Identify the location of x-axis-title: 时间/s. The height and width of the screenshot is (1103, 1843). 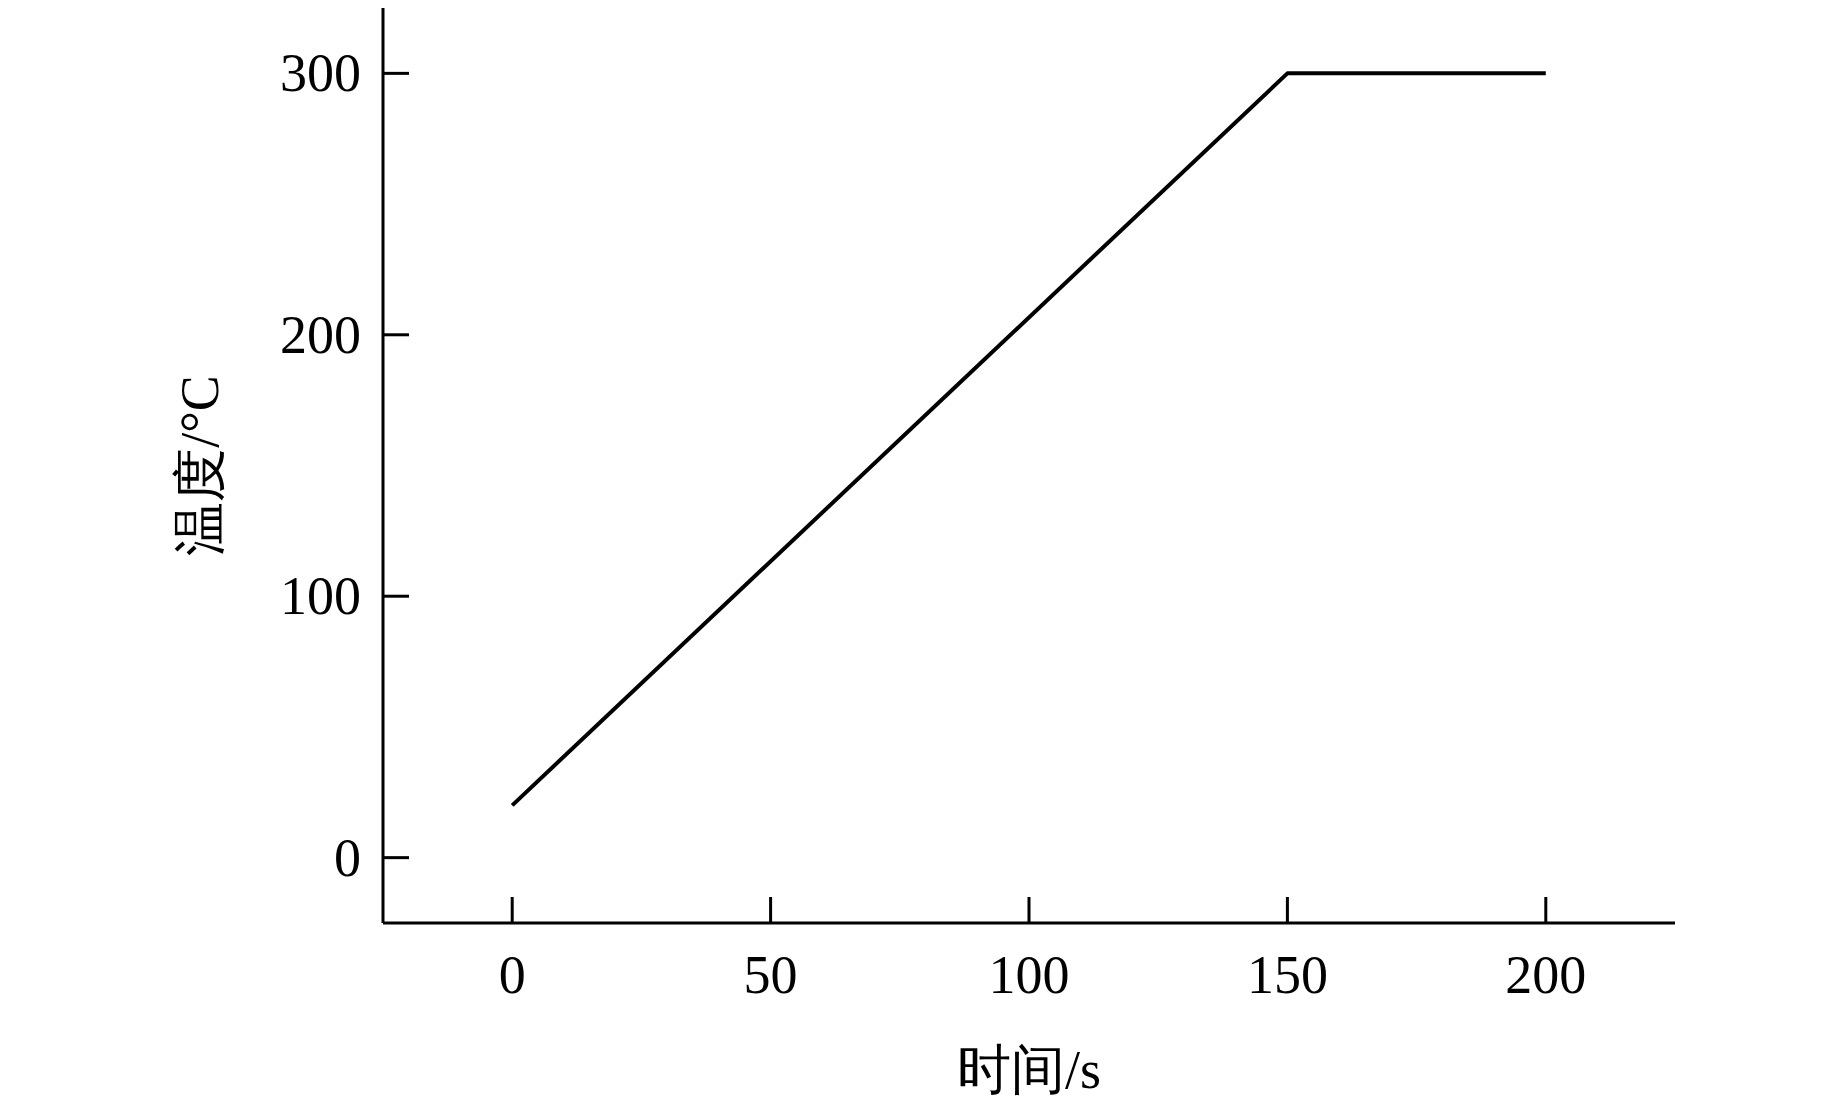
(1029, 1070).